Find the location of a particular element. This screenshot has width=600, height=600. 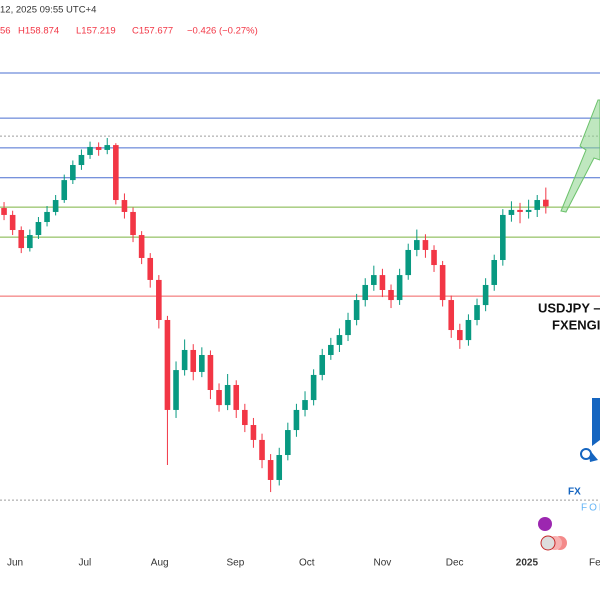

flag-icon is located at coordinates (548, 543).